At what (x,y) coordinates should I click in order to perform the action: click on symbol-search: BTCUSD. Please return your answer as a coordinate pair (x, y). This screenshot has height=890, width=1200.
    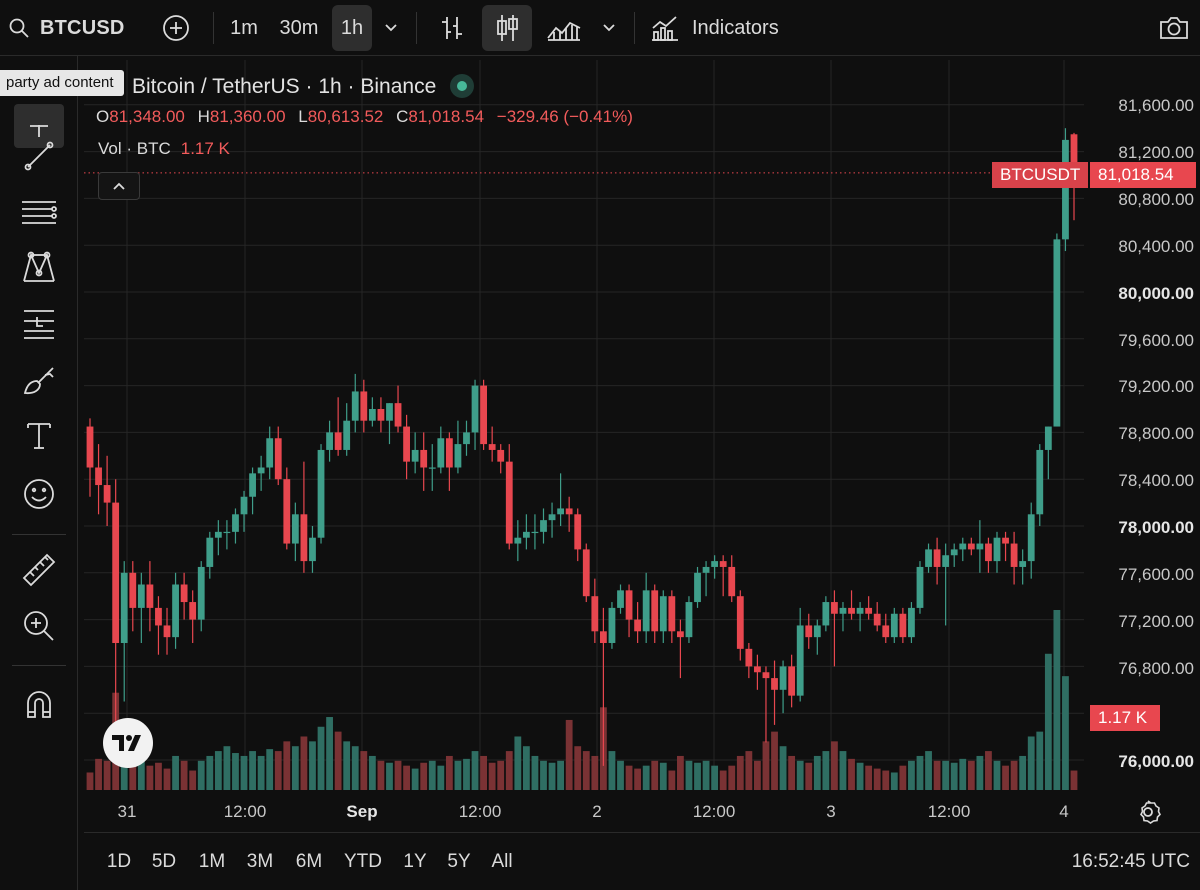
    Looking at the image, I should click on (73, 28).